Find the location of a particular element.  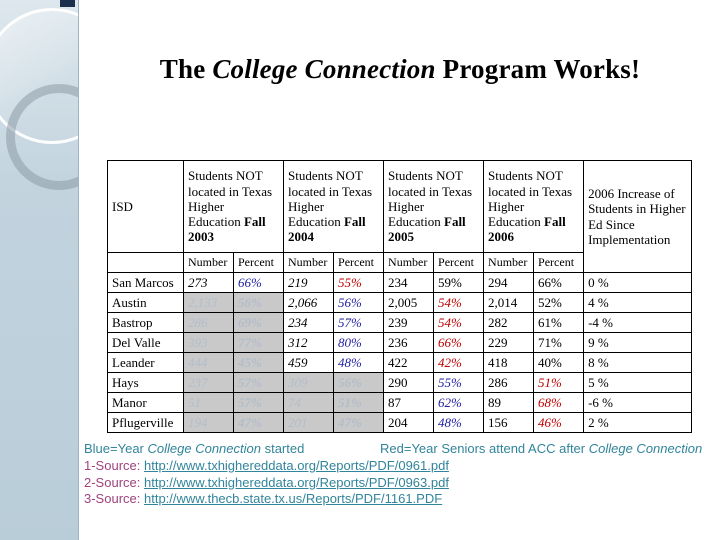

cell: 273 is located at coordinates (208, 282).